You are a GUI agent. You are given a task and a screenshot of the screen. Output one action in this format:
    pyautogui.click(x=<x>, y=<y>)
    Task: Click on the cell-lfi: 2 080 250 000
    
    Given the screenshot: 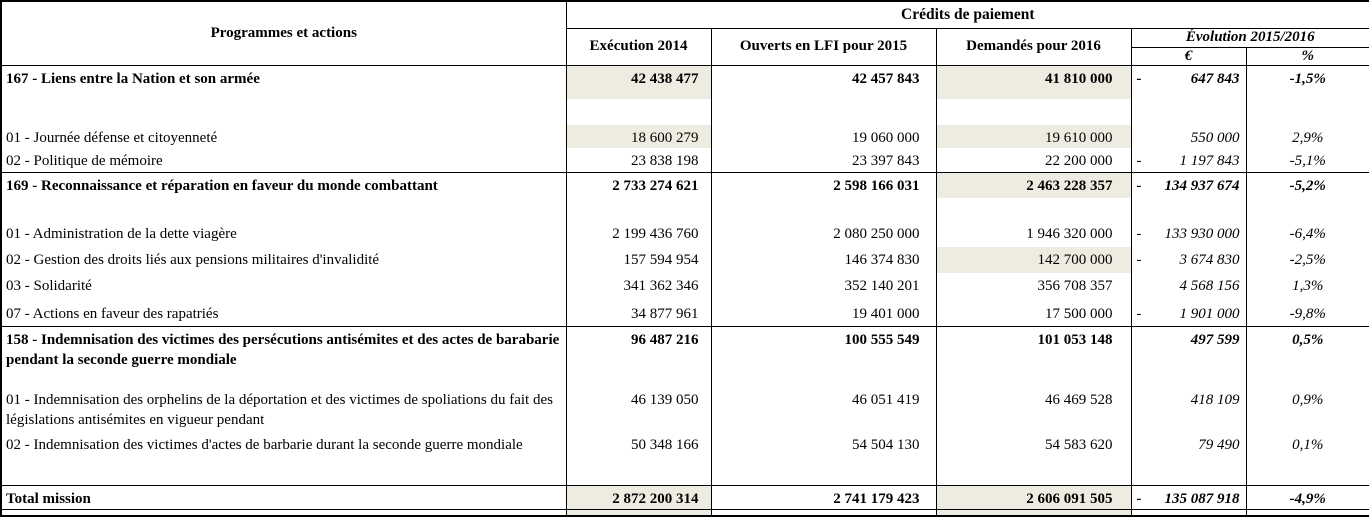 What is the action you would take?
    pyautogui.click(x=823, y=234)
    